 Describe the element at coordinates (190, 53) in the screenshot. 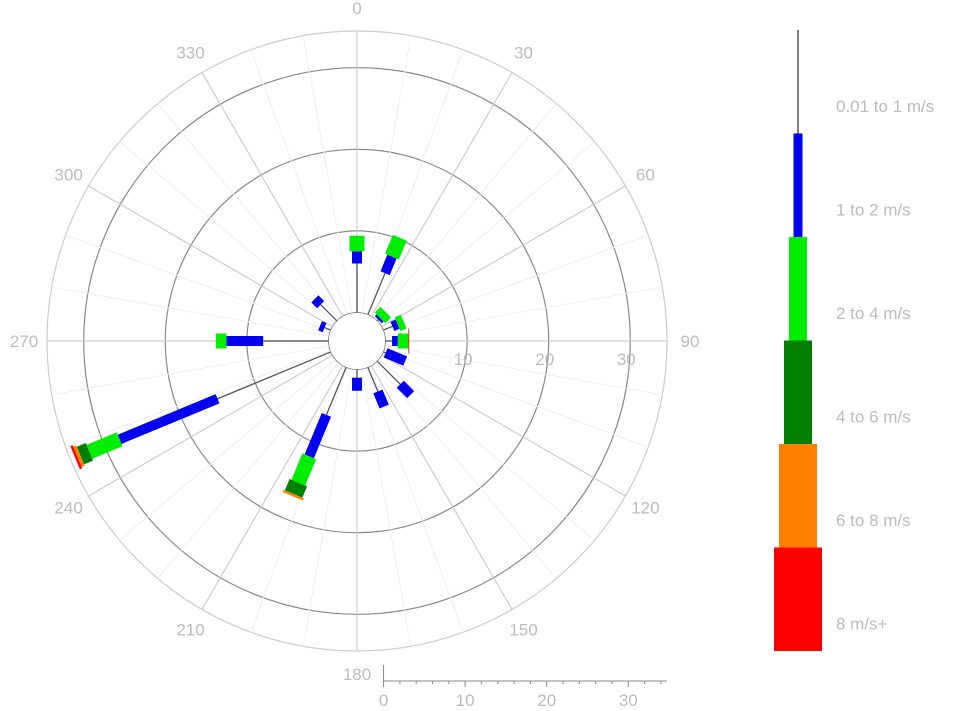

I see `direction-label: 330` at that location.